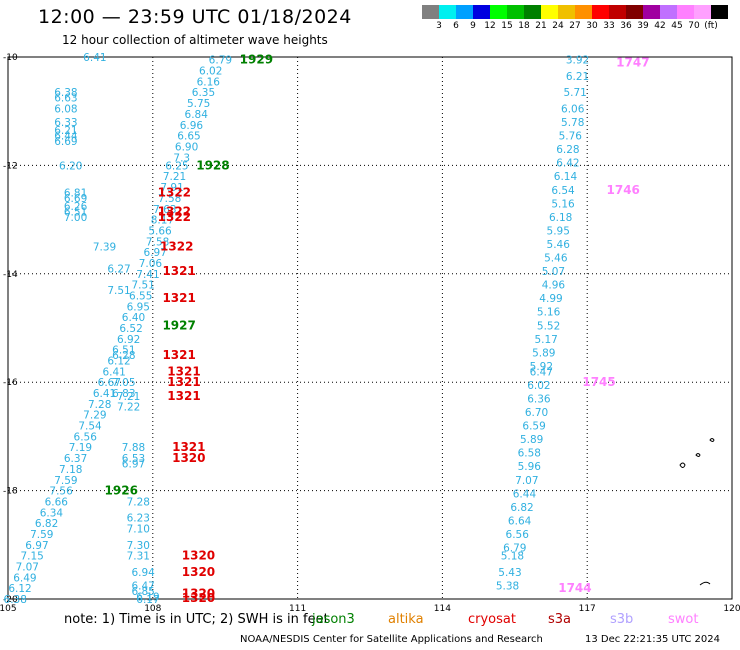  Describe the element at coordinates (192, 126) in the screenshot. I see `swh-value: 6.96` at that location.